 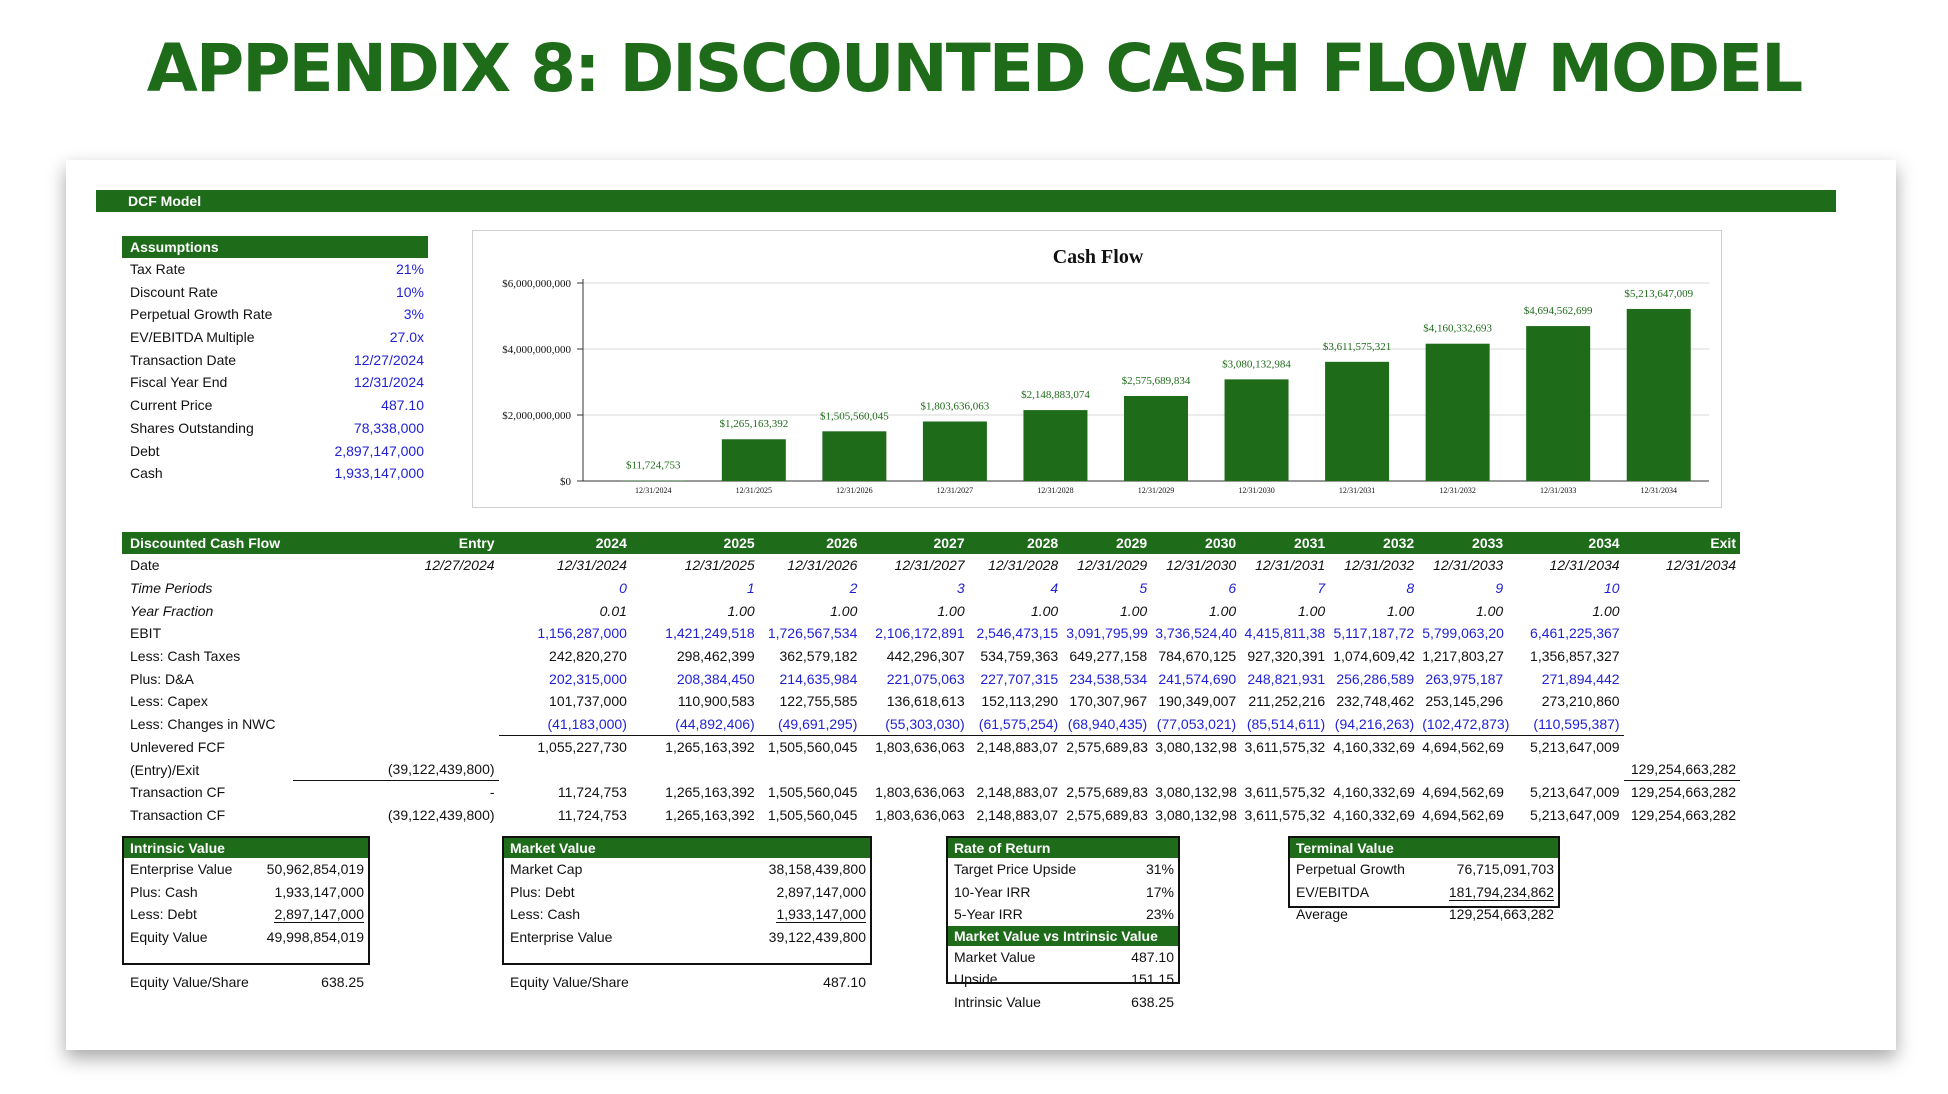 What do you see at coordinates (1575, 633) in the screenshot?
I see `dcf-cell: 6,461,225,367` at bounding box center [1575, 633].